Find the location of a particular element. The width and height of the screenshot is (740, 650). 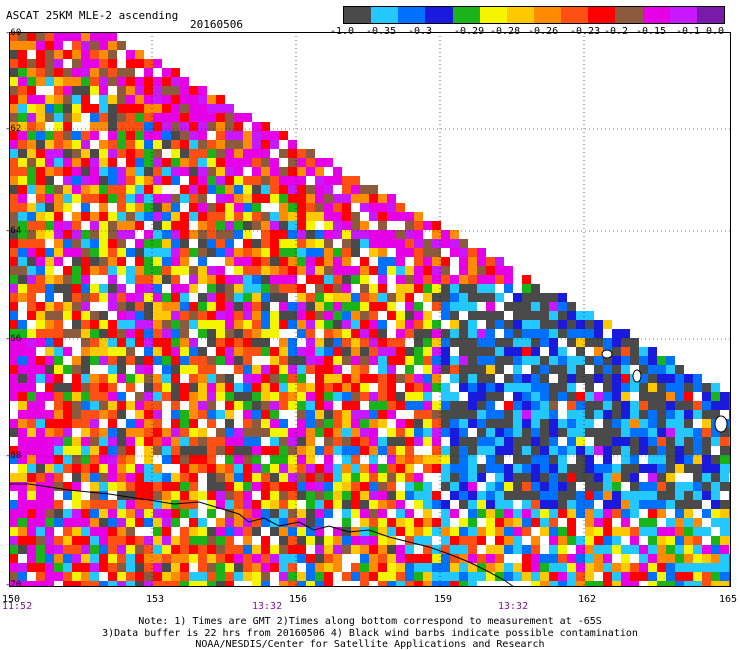

colorbar-label: -0.35 is located at coordinates (381, 31).